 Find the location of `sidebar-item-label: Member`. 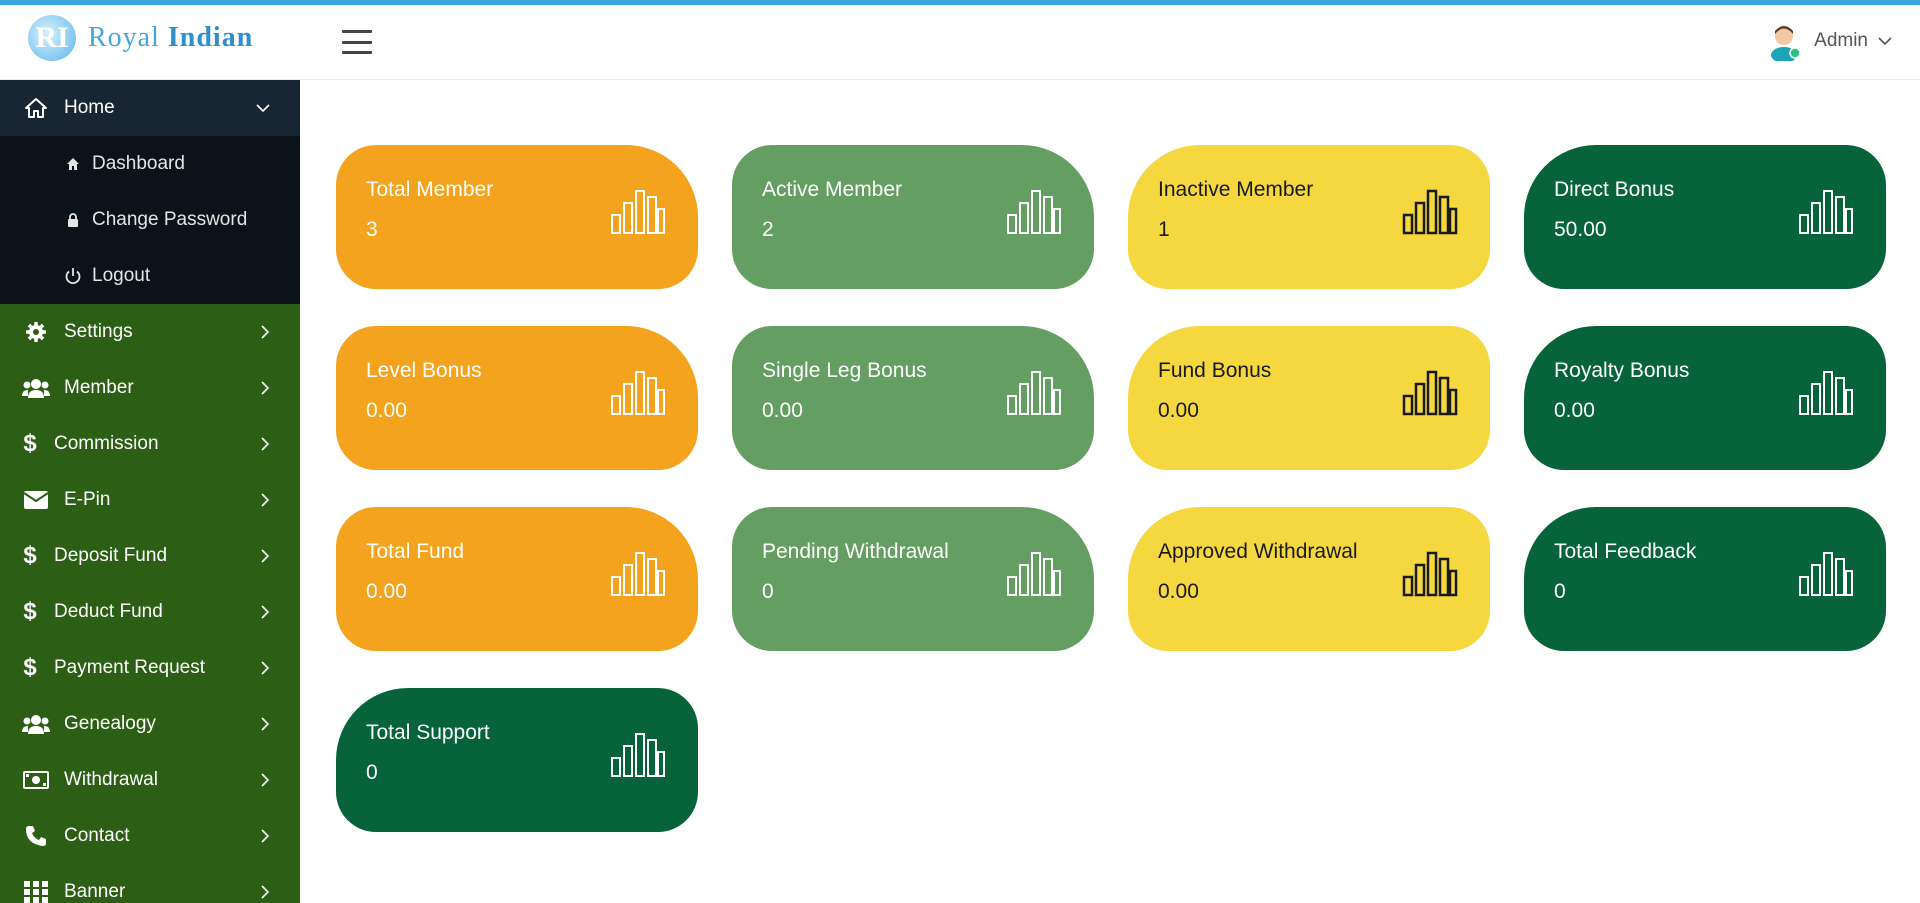

sidebar-item-label: Member is located at coordinates (99, 387).